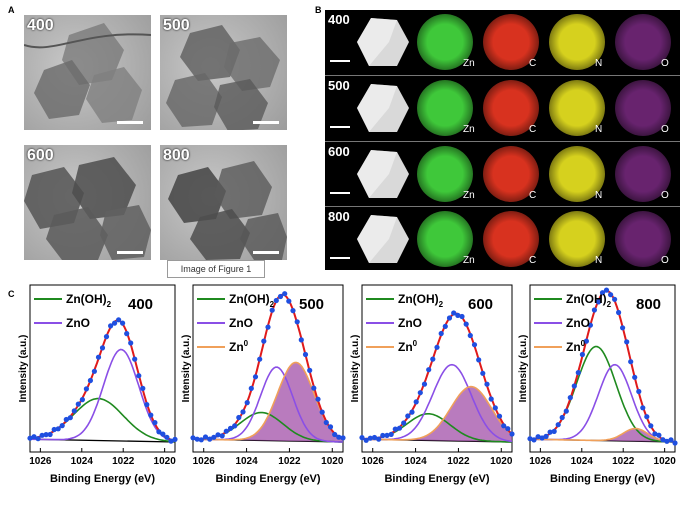 The image size is (680, 529). What do you see at coordinates (102, 479) in the screenshot?
I see `x-axis-label: Binding Energy (eV)` at bounding box center [102, 479].